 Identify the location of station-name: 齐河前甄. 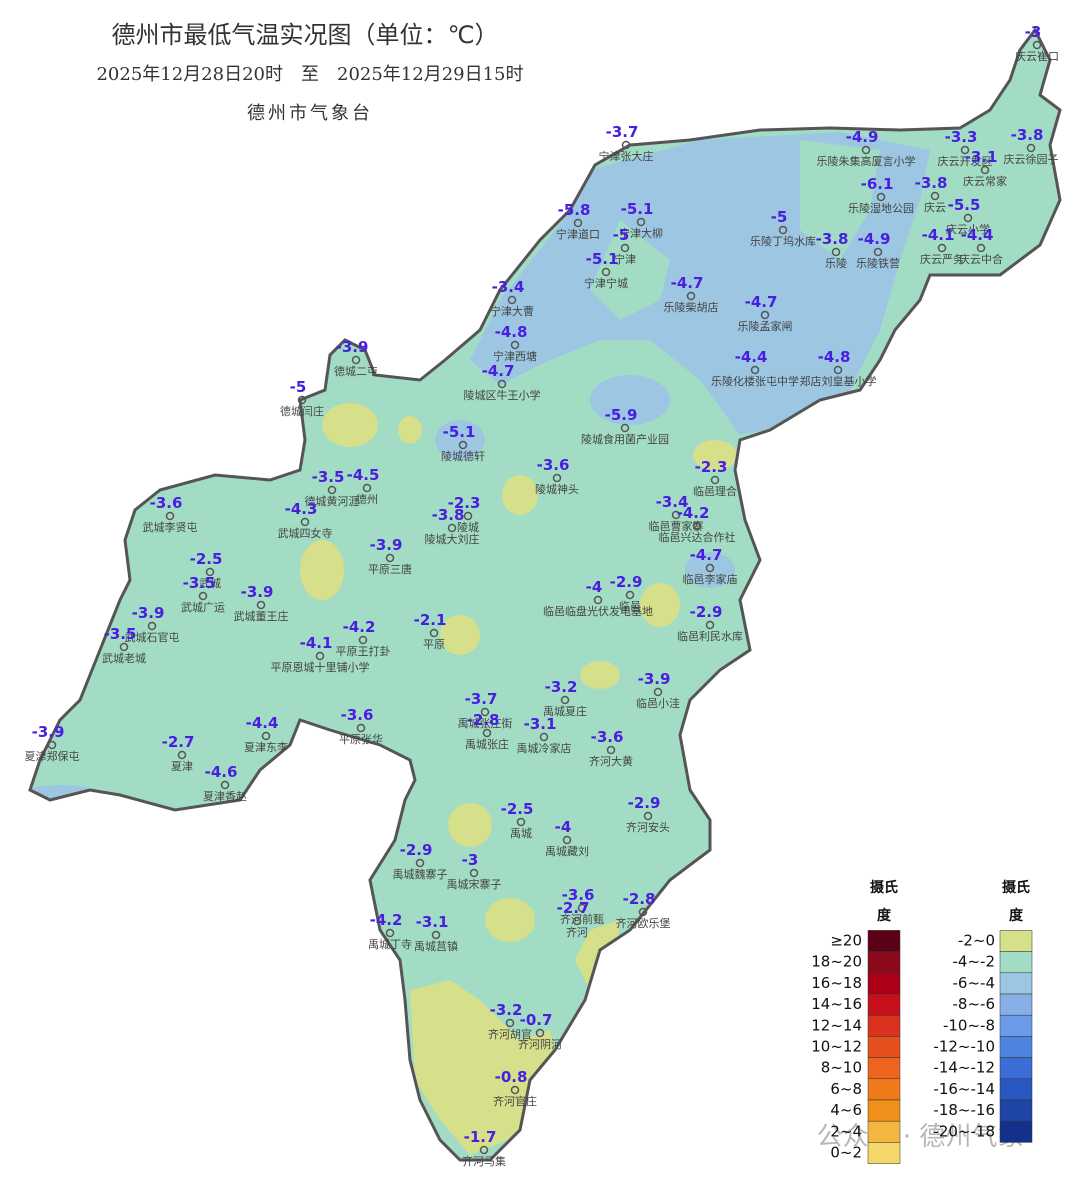
(582, 919).